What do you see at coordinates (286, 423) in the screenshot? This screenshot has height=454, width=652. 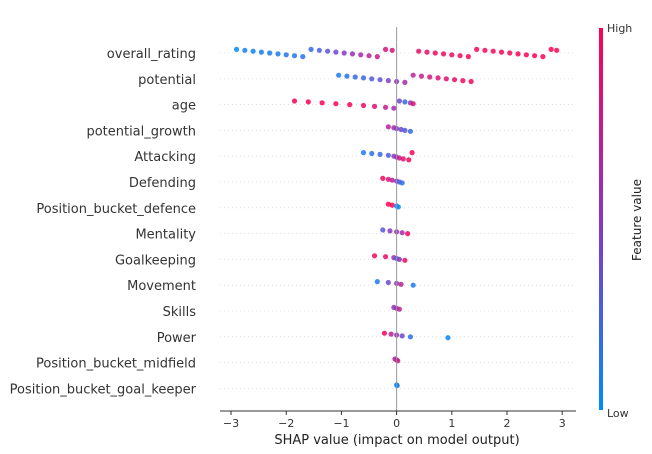 I see `x-tick-label: −2` at bounding box center [286, 423].